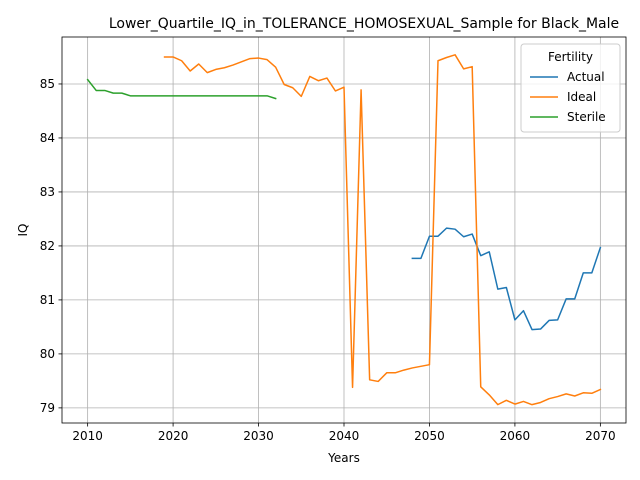  What do you see at coordinates (600, 436) in the screenshot?
I see `x-tick-label: 2070` at bounding box center [600, 436].